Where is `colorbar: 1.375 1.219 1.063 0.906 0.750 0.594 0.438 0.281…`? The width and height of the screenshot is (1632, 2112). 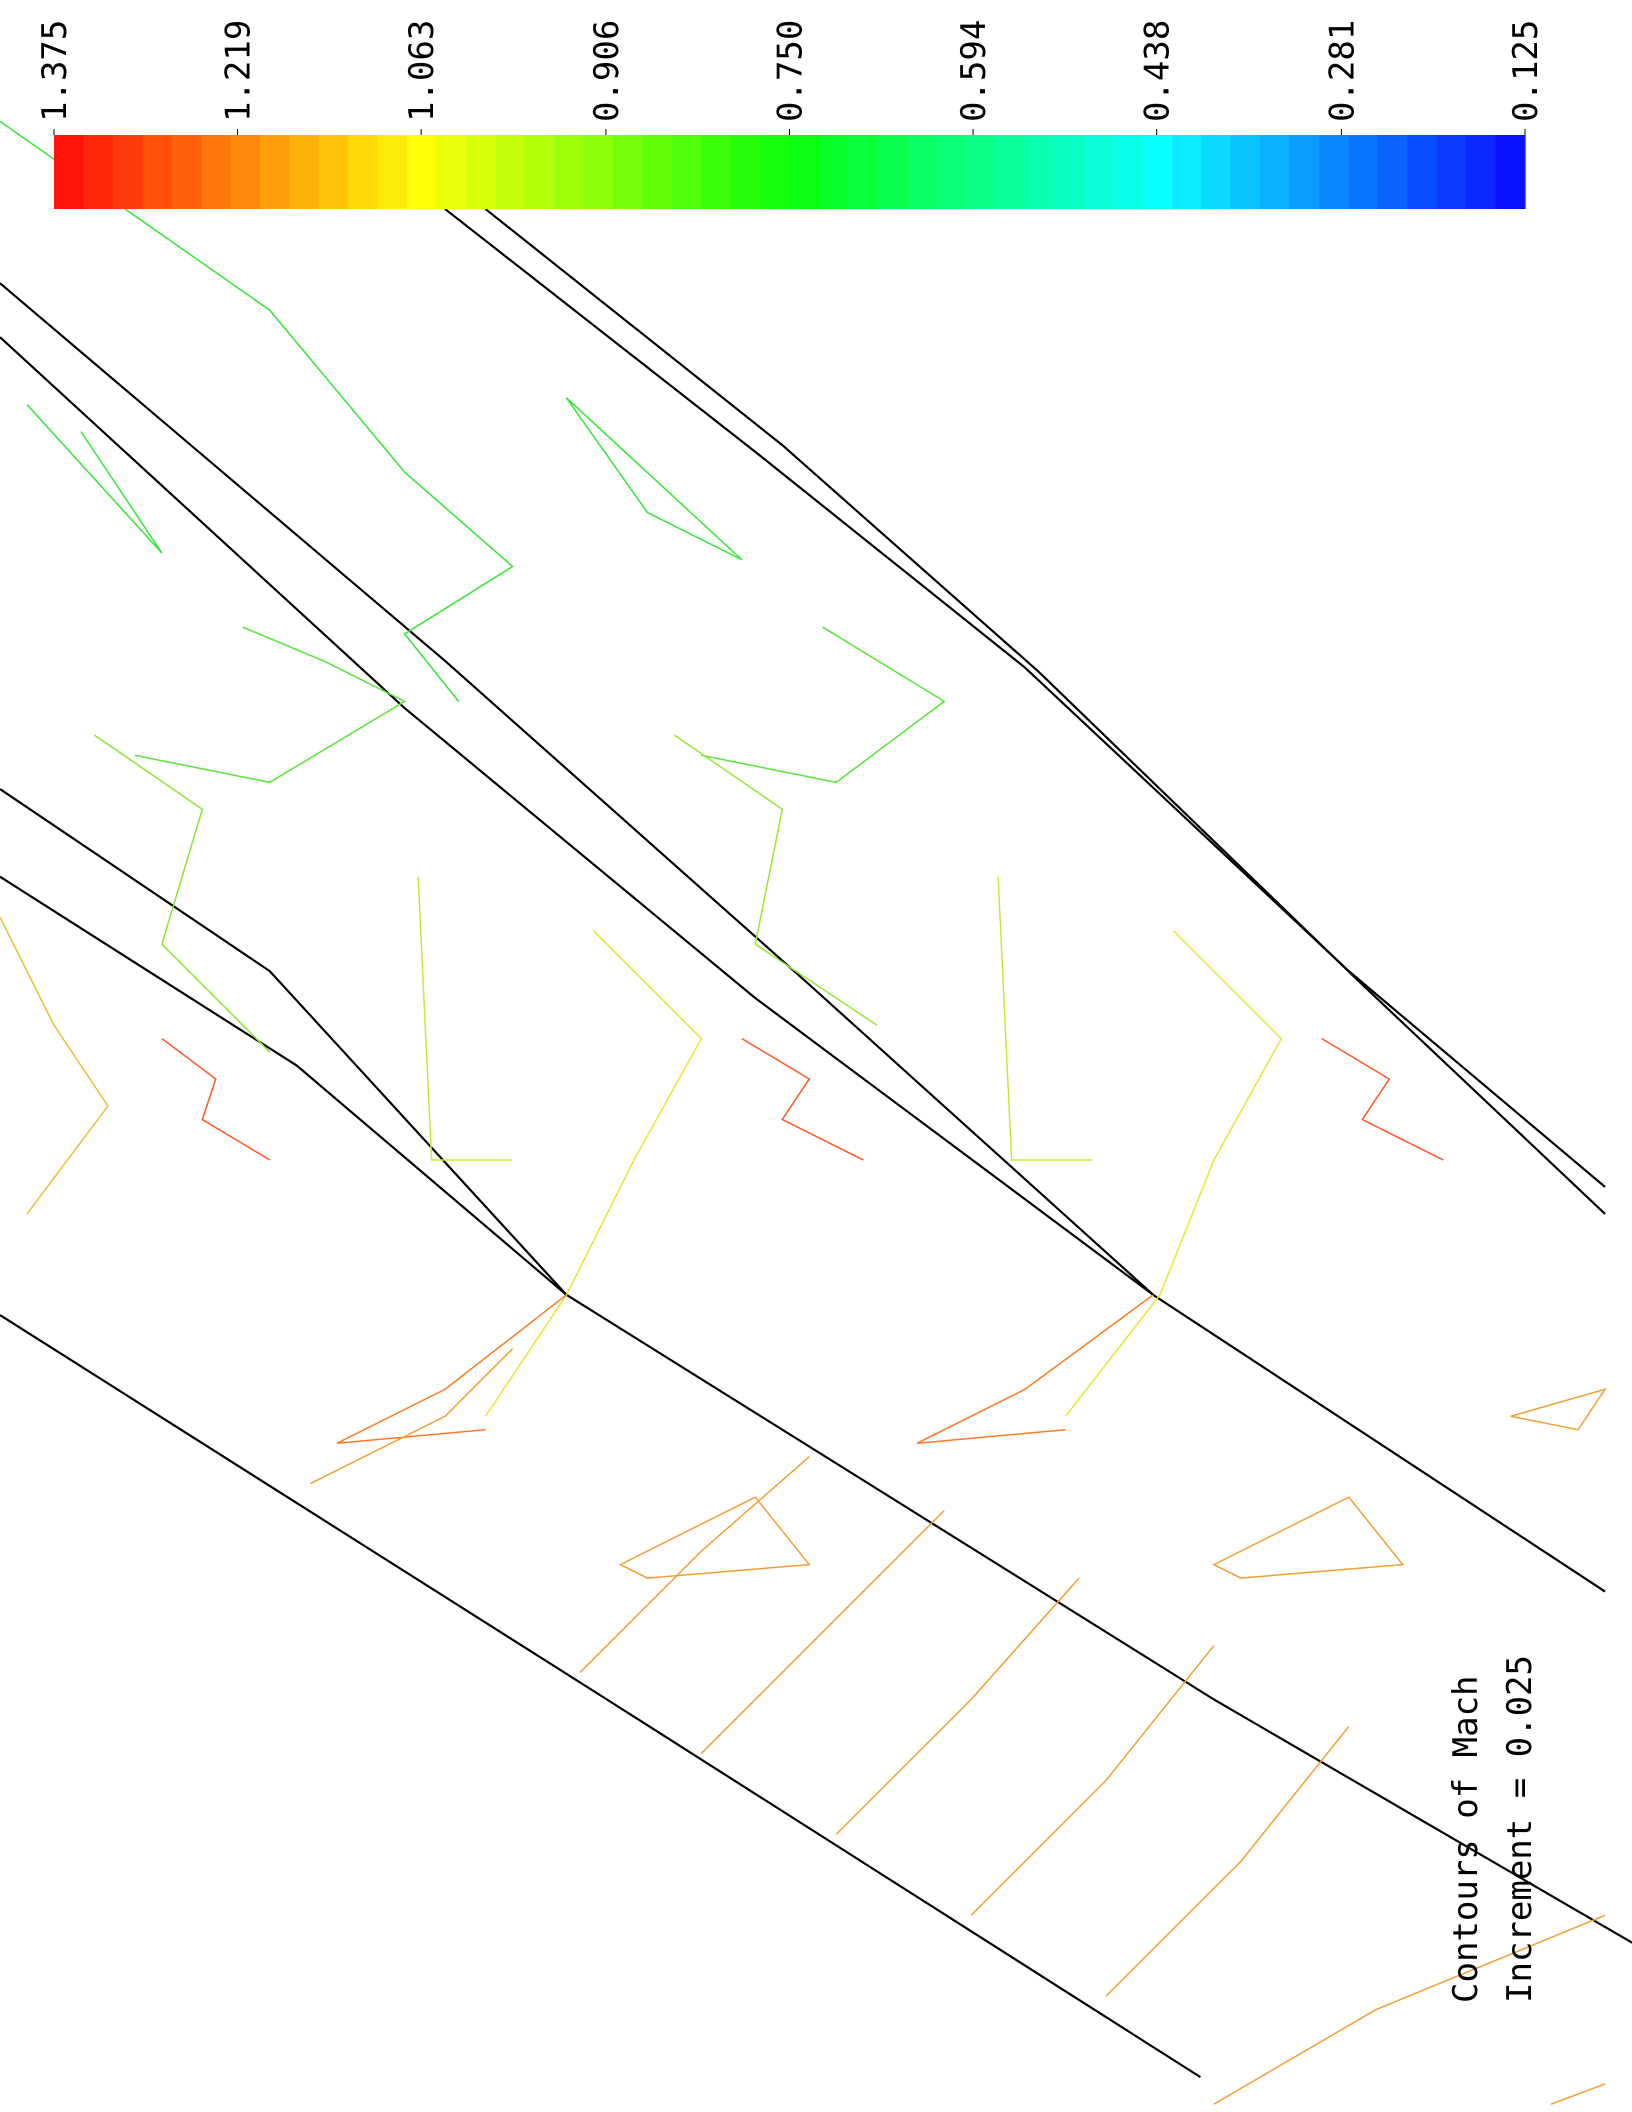 colorbar: 1.375 1.219 1.063 0.906 0.750 0.594 0.438 0.281… is located at coordinates (790, 114).